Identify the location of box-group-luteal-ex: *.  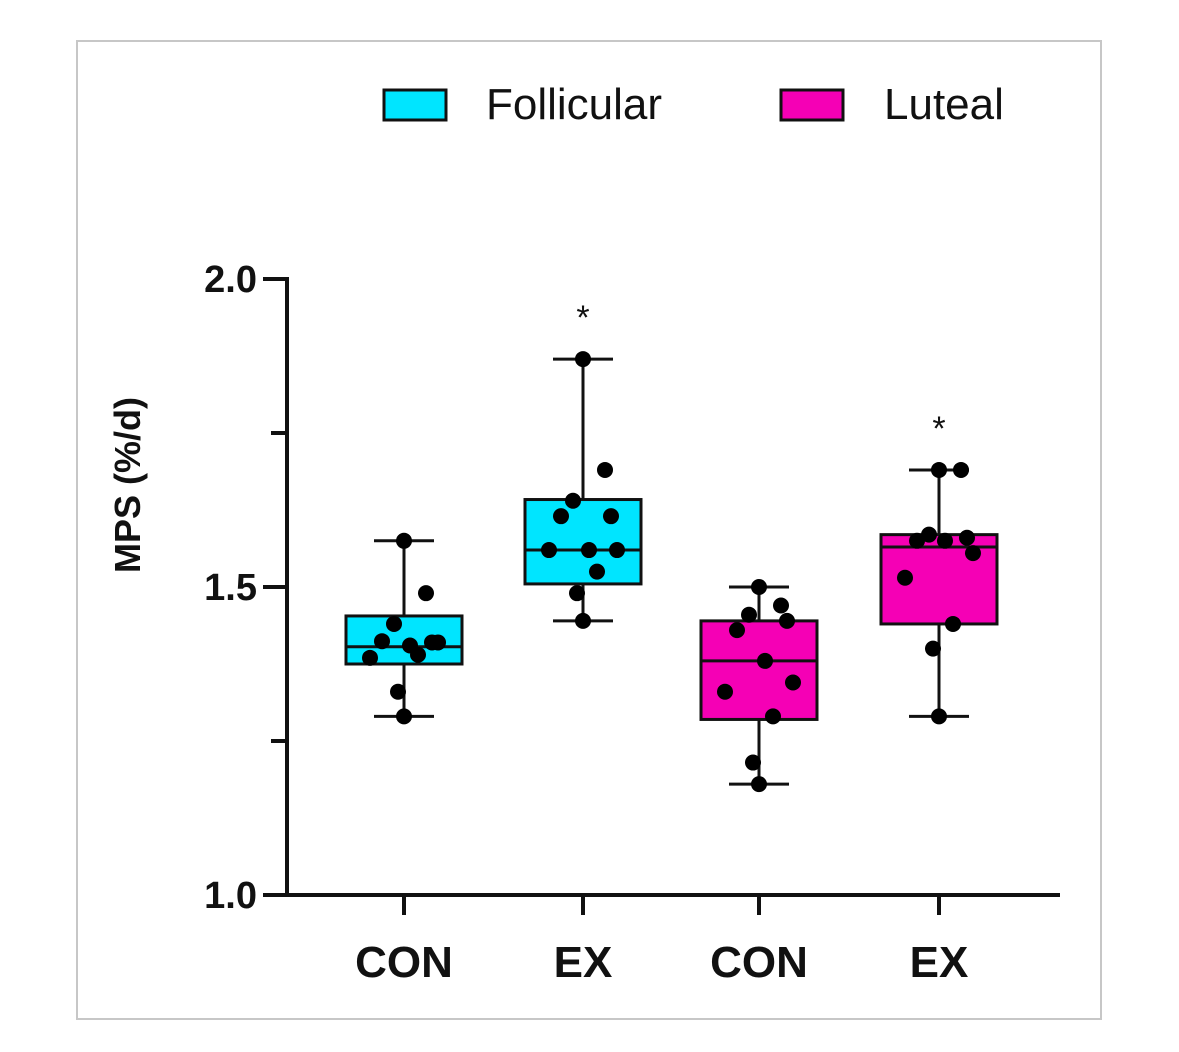
(939, 567).